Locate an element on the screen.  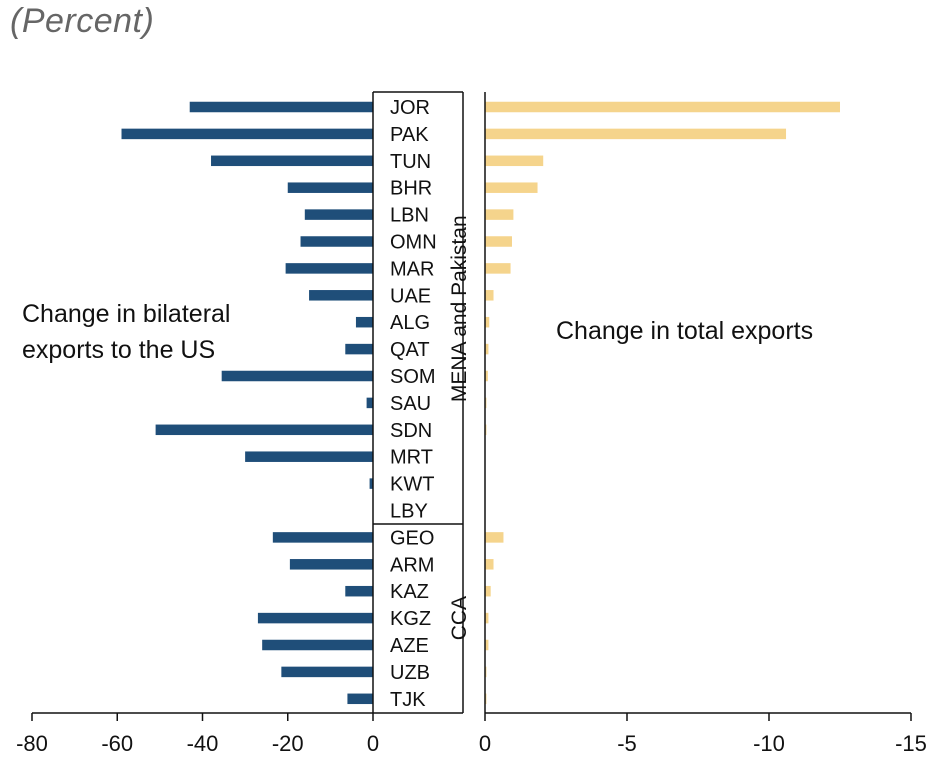
series-label-bilateral-line-1: exports to the US is located at coordinates (118, 350).